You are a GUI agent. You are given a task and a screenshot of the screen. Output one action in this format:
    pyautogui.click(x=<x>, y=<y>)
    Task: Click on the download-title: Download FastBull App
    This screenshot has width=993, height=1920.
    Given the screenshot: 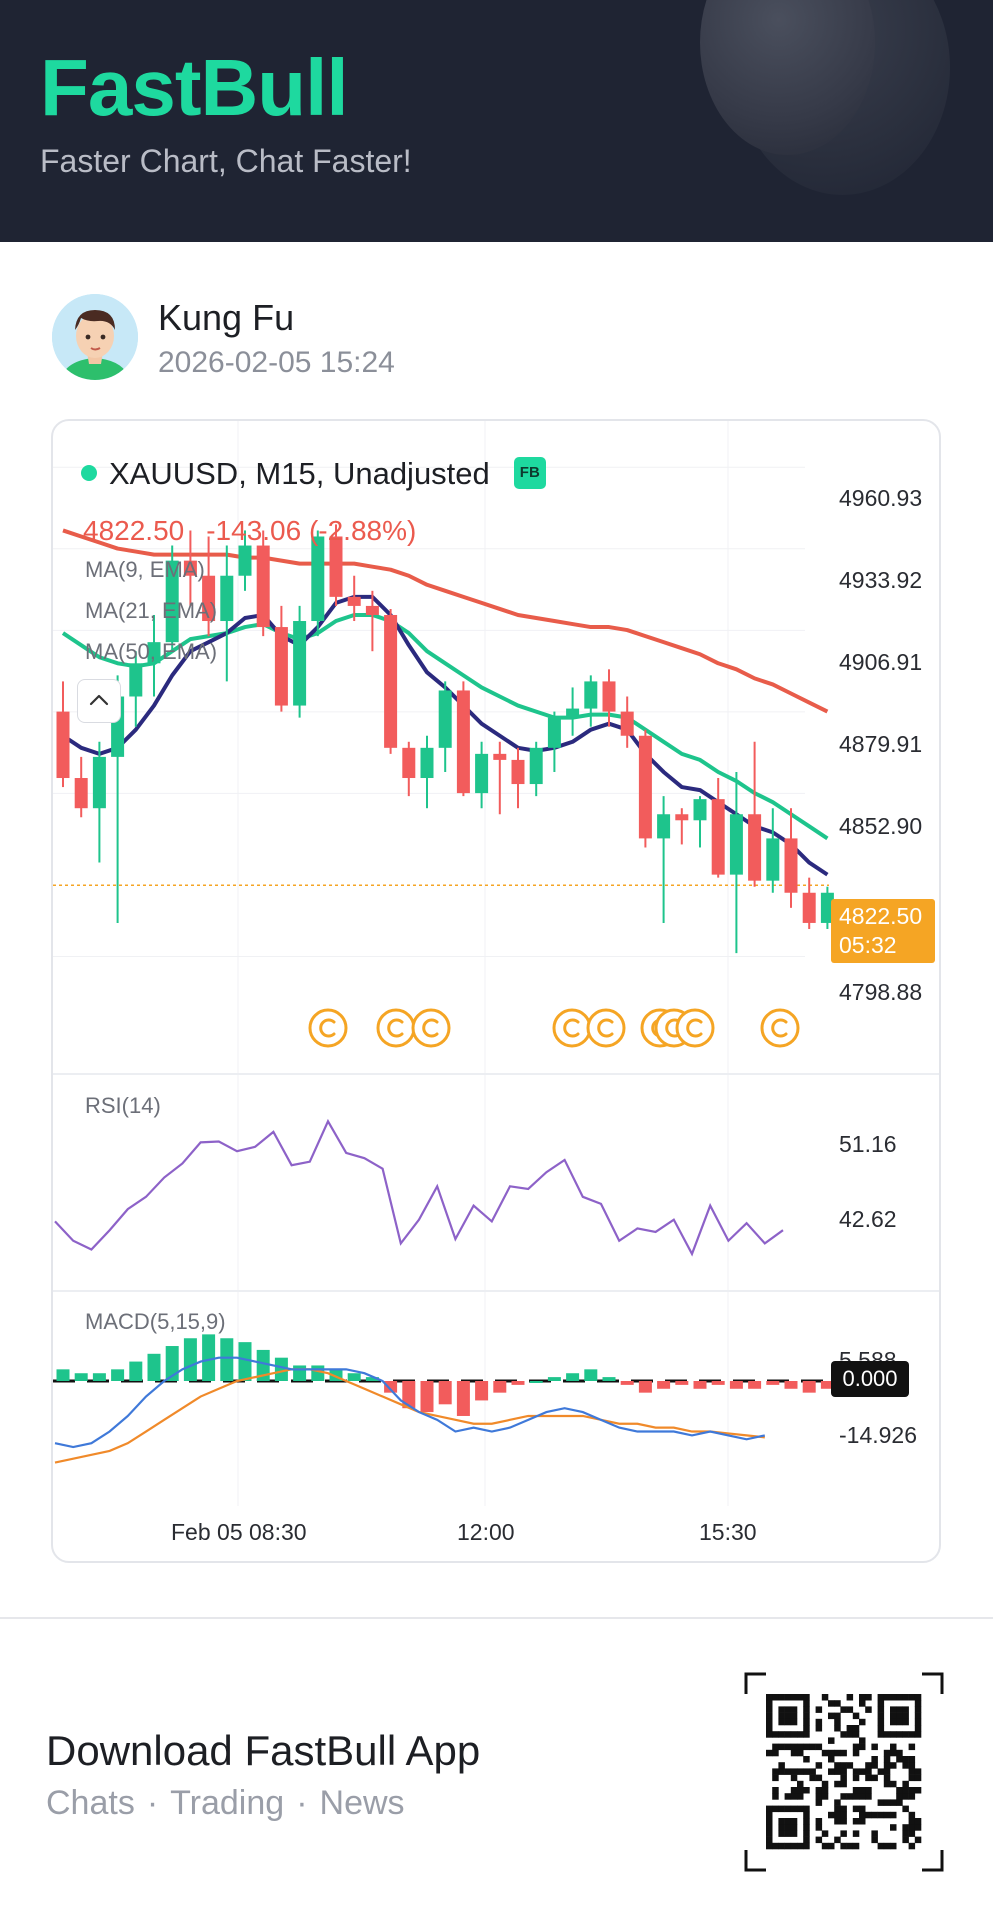 What is the action you would take?
    pyautogui.click(x=263, y=1750)
    